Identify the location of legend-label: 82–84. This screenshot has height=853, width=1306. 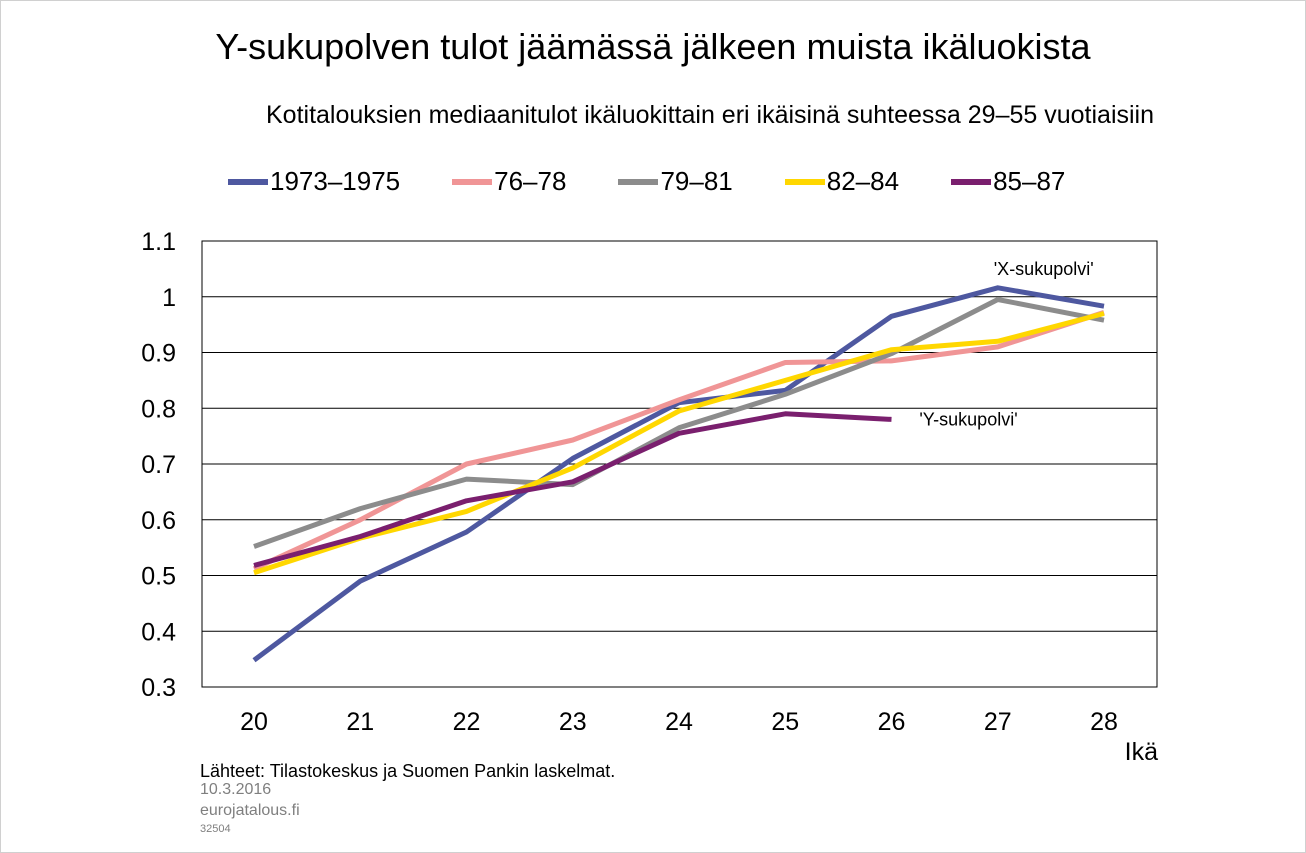
(863, 181).